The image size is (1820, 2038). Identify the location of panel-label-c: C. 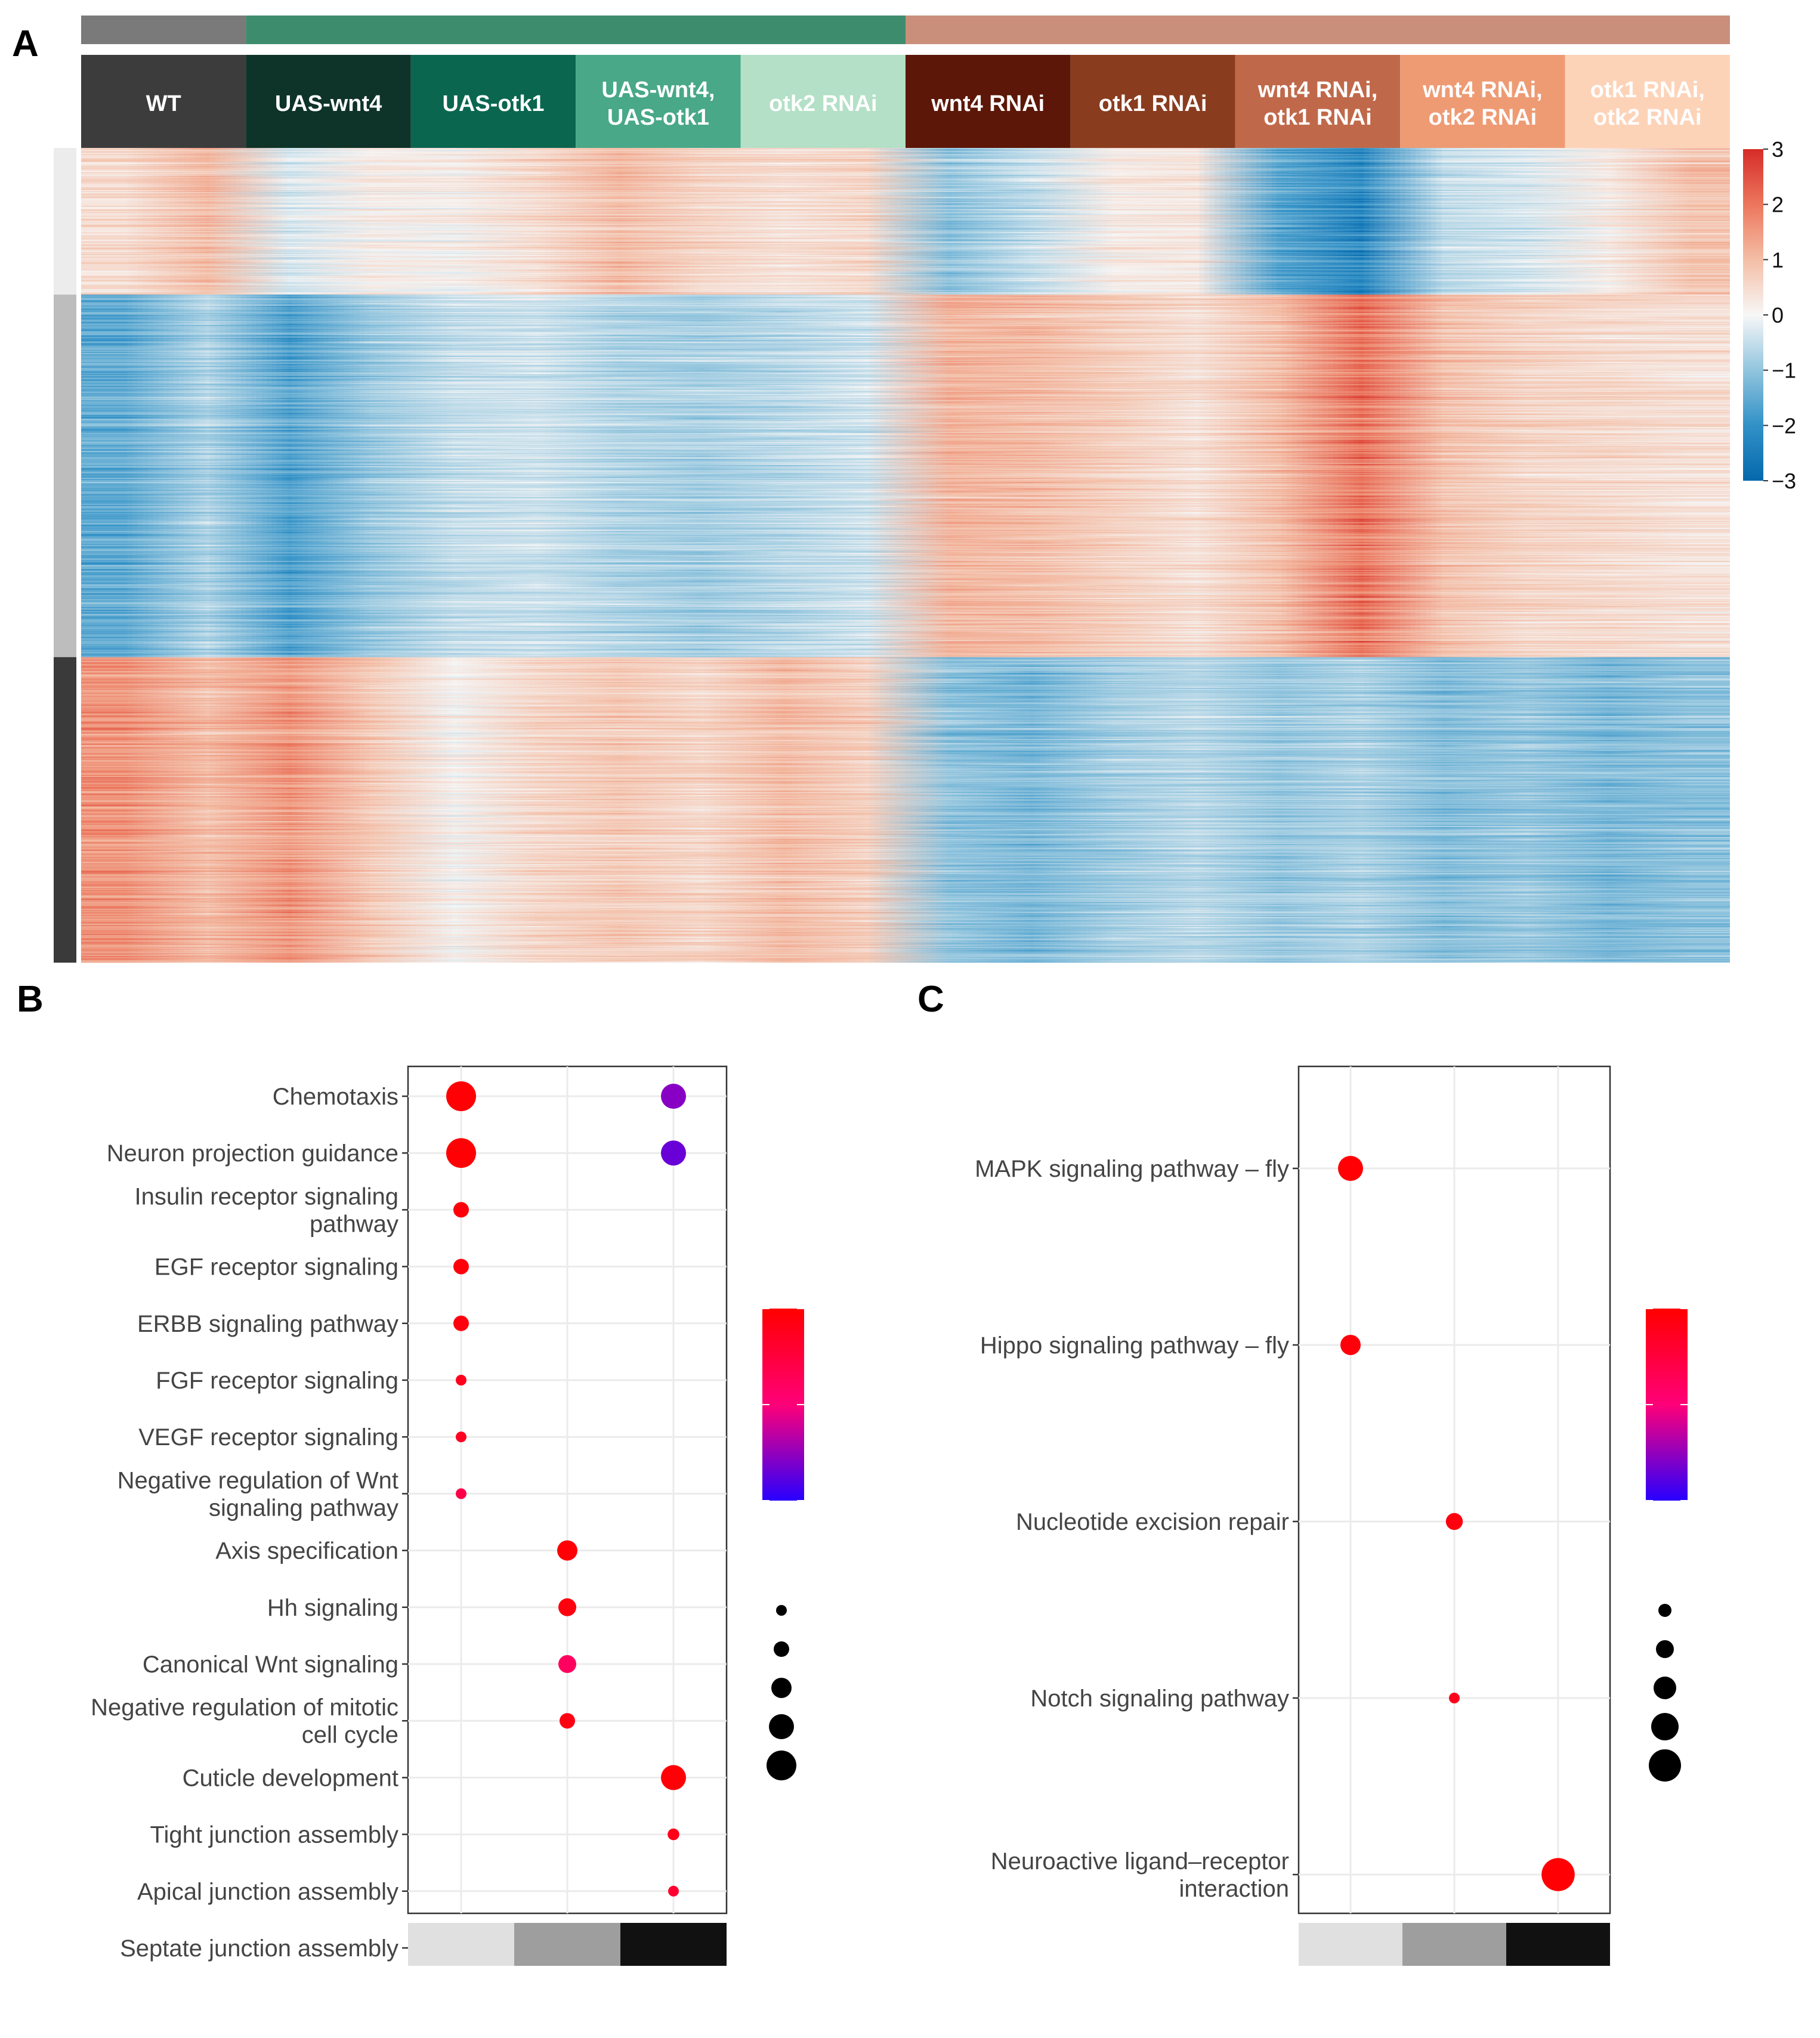
(931, 999).